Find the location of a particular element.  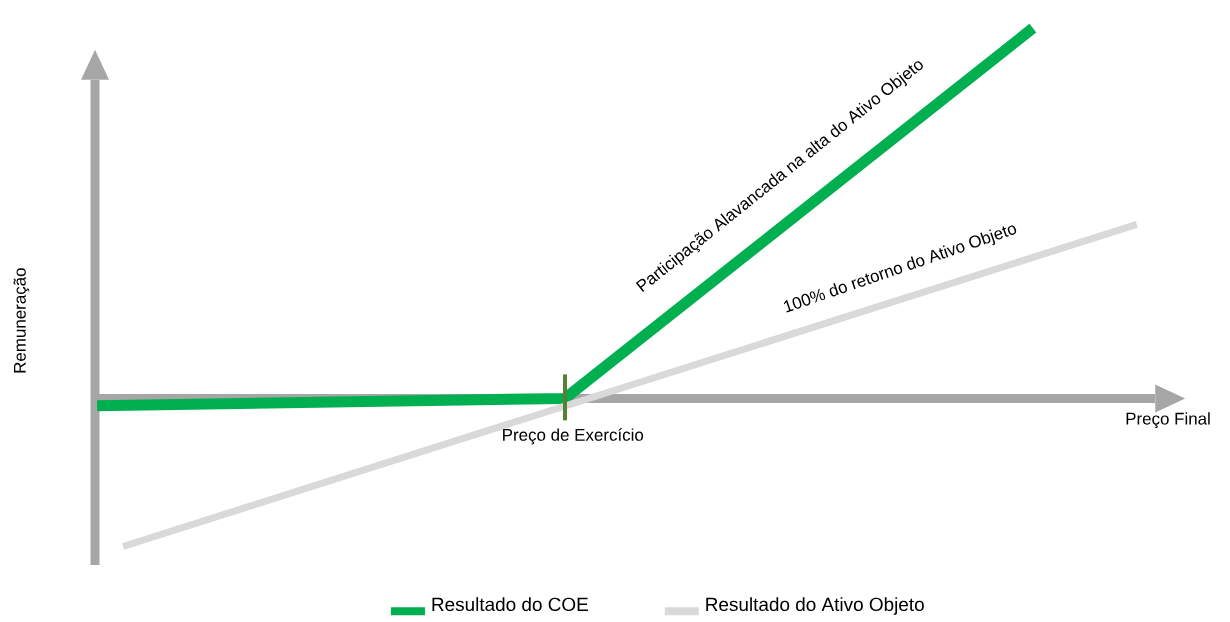

legend-label: Resultado do COE is located at coordinates (510, 604).